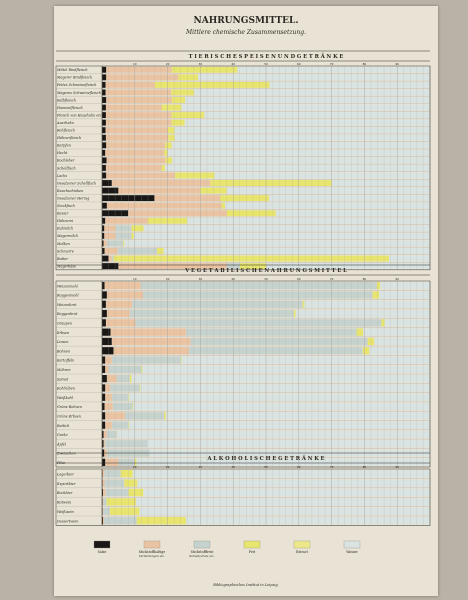 The width and height of the screenshot is (468, 600). Describe the element at coordinates (63, 244) in the screenshot. I see `row-label: Molken` at that location.